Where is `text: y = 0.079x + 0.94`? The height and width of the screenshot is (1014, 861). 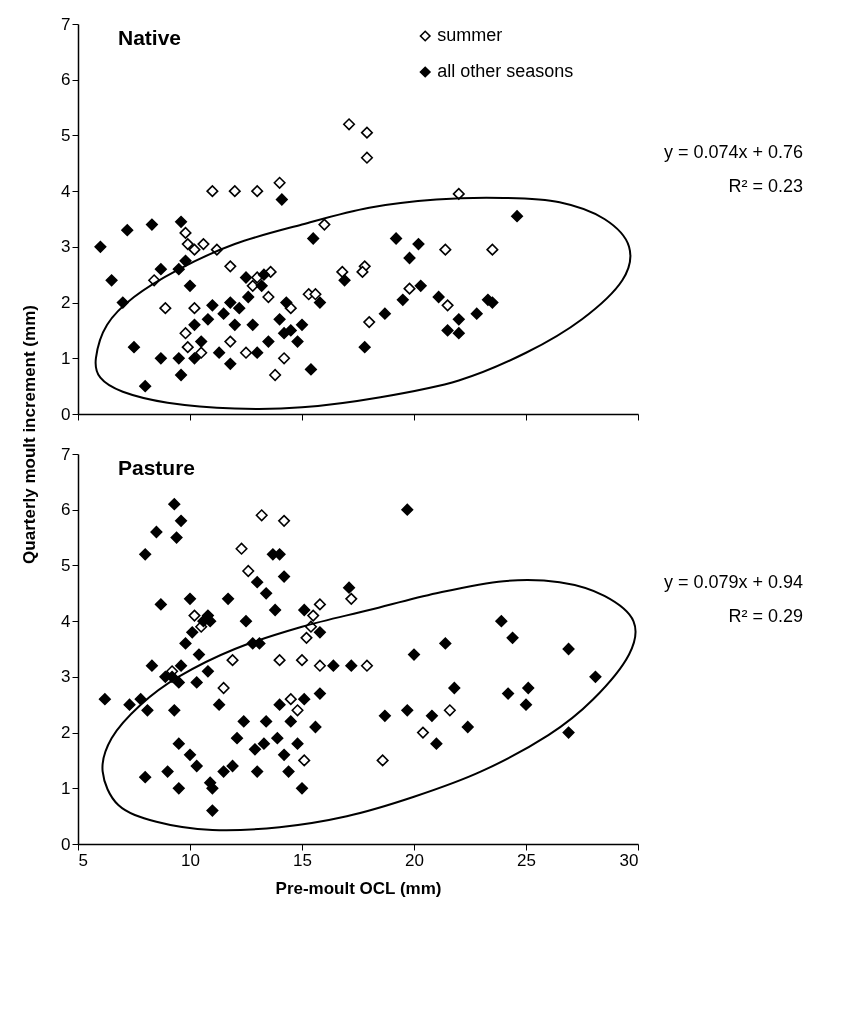
text: y = 0.079x + 0.94 is located at coordinates (733, 581).